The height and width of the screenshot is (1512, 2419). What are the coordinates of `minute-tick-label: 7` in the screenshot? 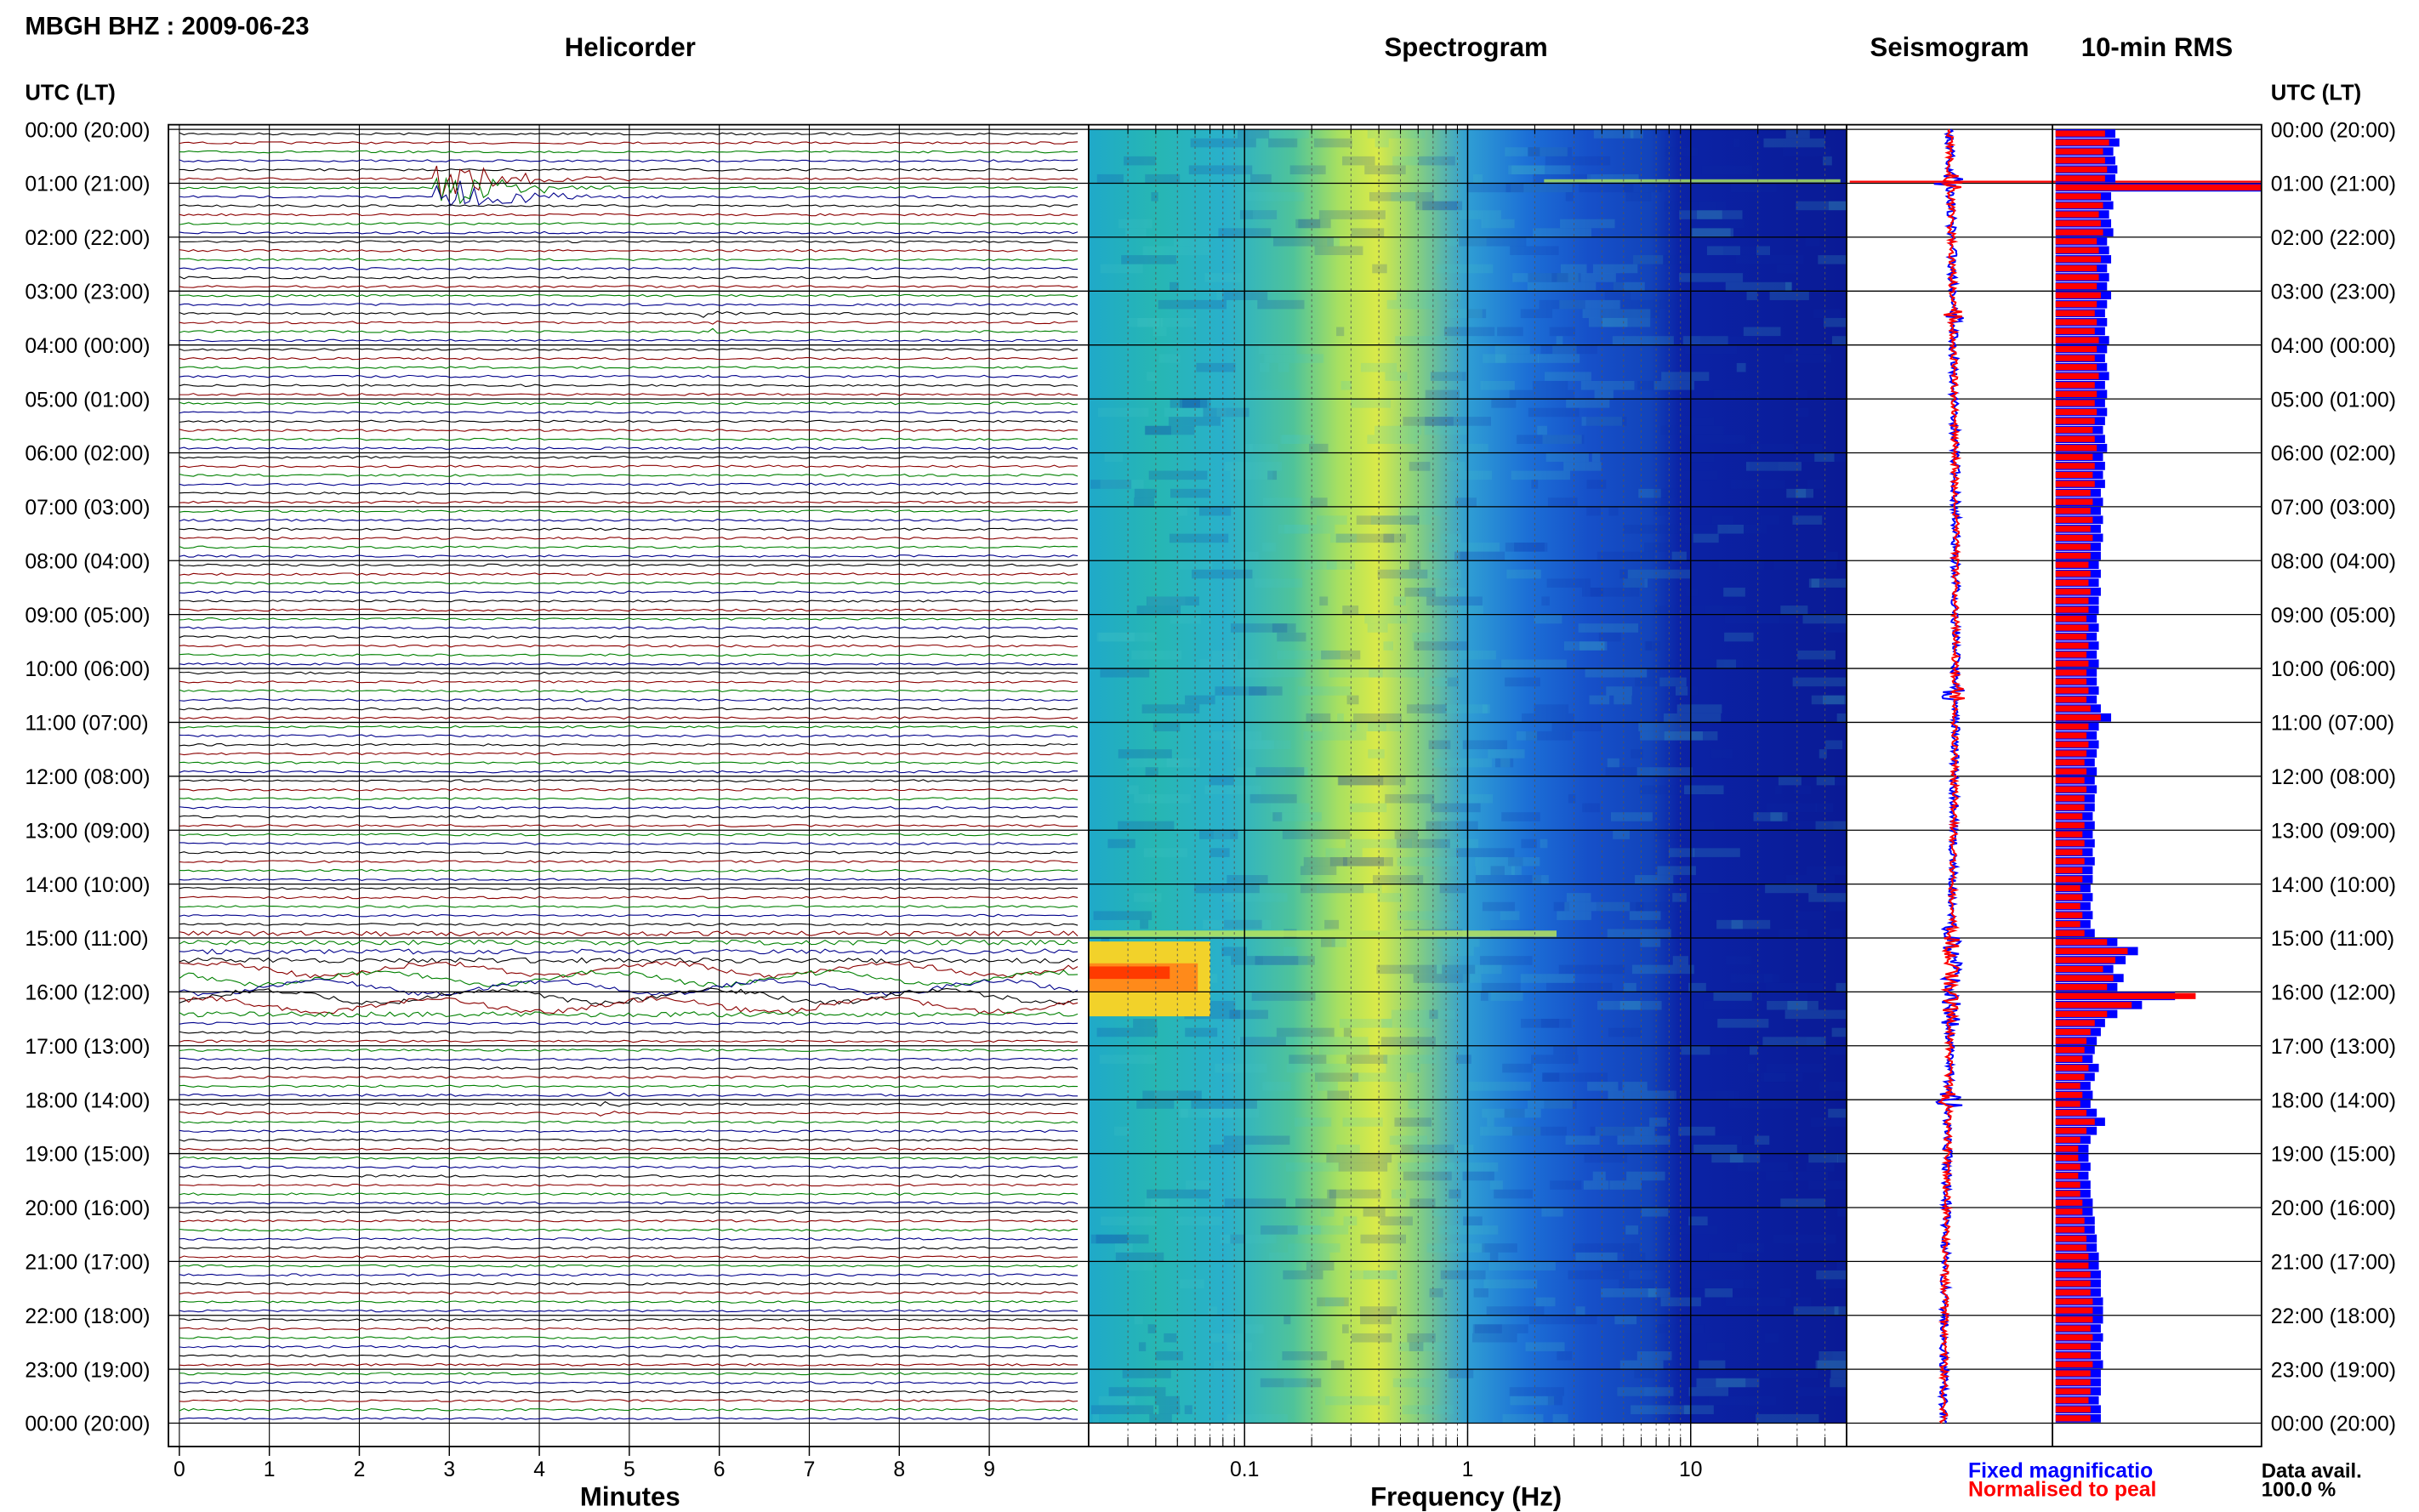 It's located at (810, 1469).